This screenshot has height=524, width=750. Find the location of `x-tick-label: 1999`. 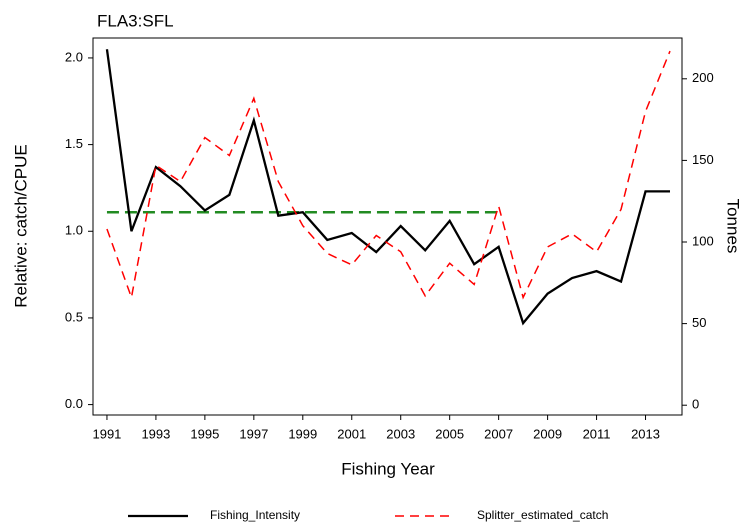

x-tick-label: 1999 is located at coordinates (302, 433).